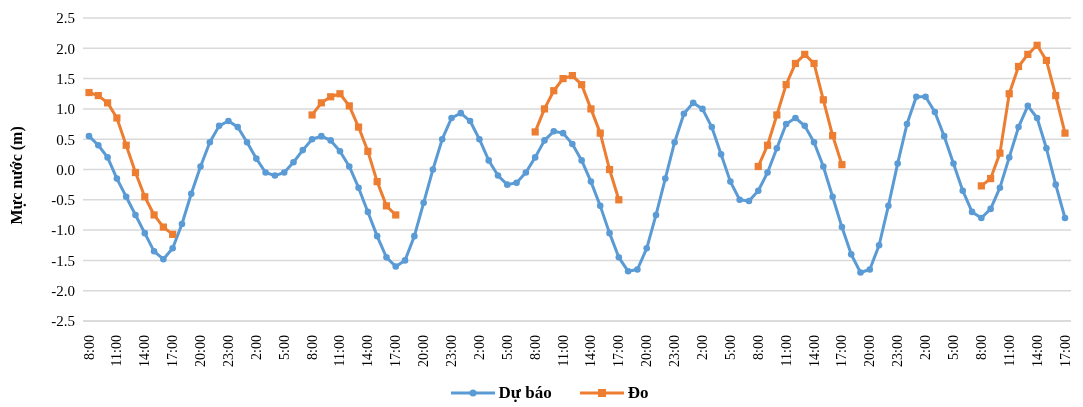 This screenshot has height=407, width=1083. I want to click on y-tick-label: 1.5, so click(65, 78).